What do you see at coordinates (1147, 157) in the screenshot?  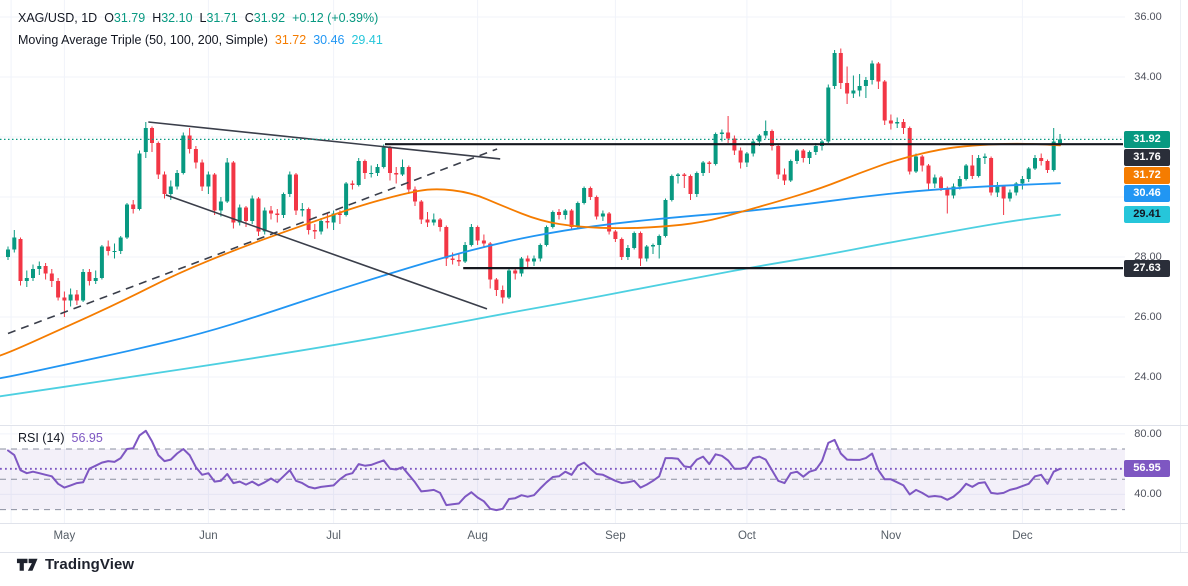 I see `axis-badge-31.76: 31.76` at bounding box center [1147, 157].